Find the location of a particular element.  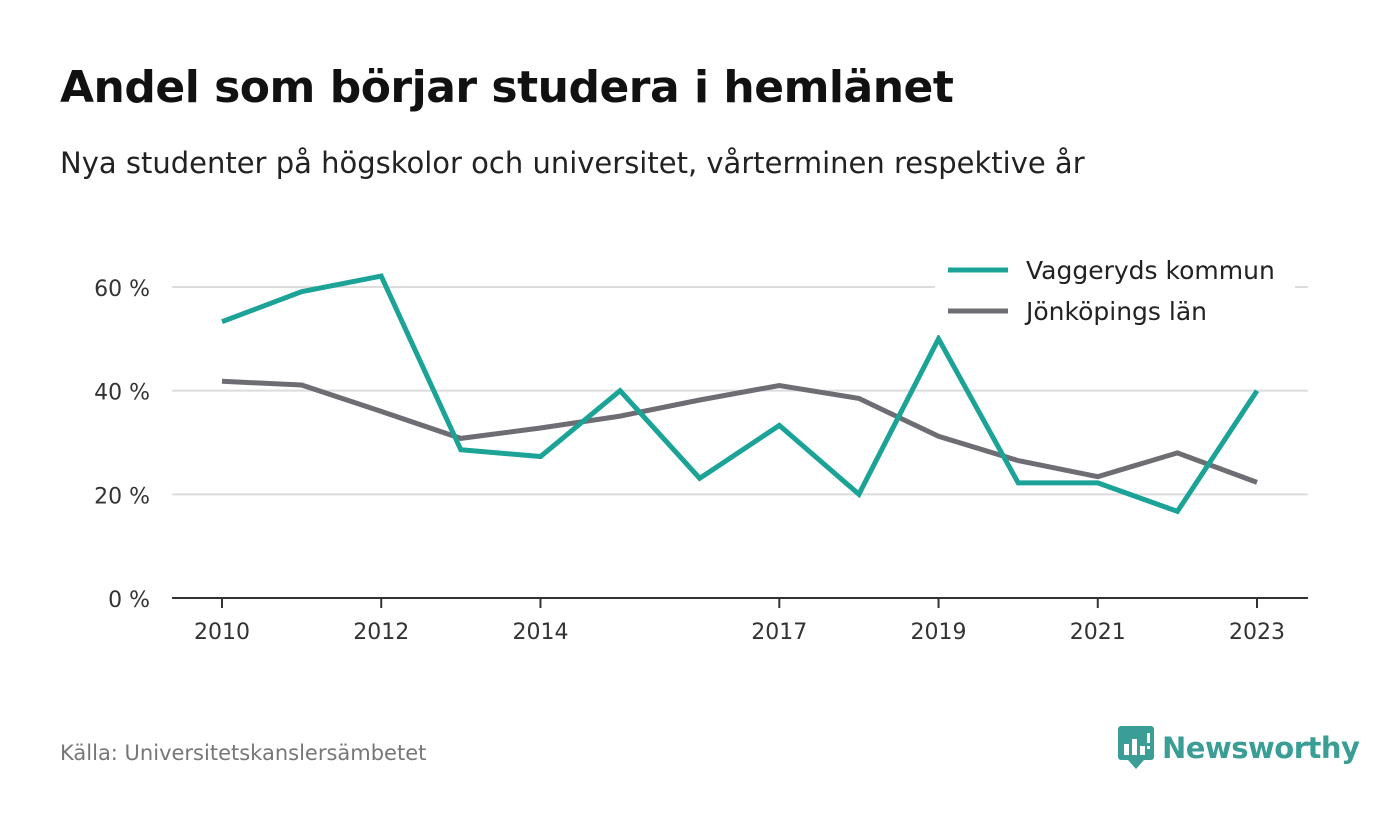

y-tick-label: 20 % is located at coordinates (122, 496).